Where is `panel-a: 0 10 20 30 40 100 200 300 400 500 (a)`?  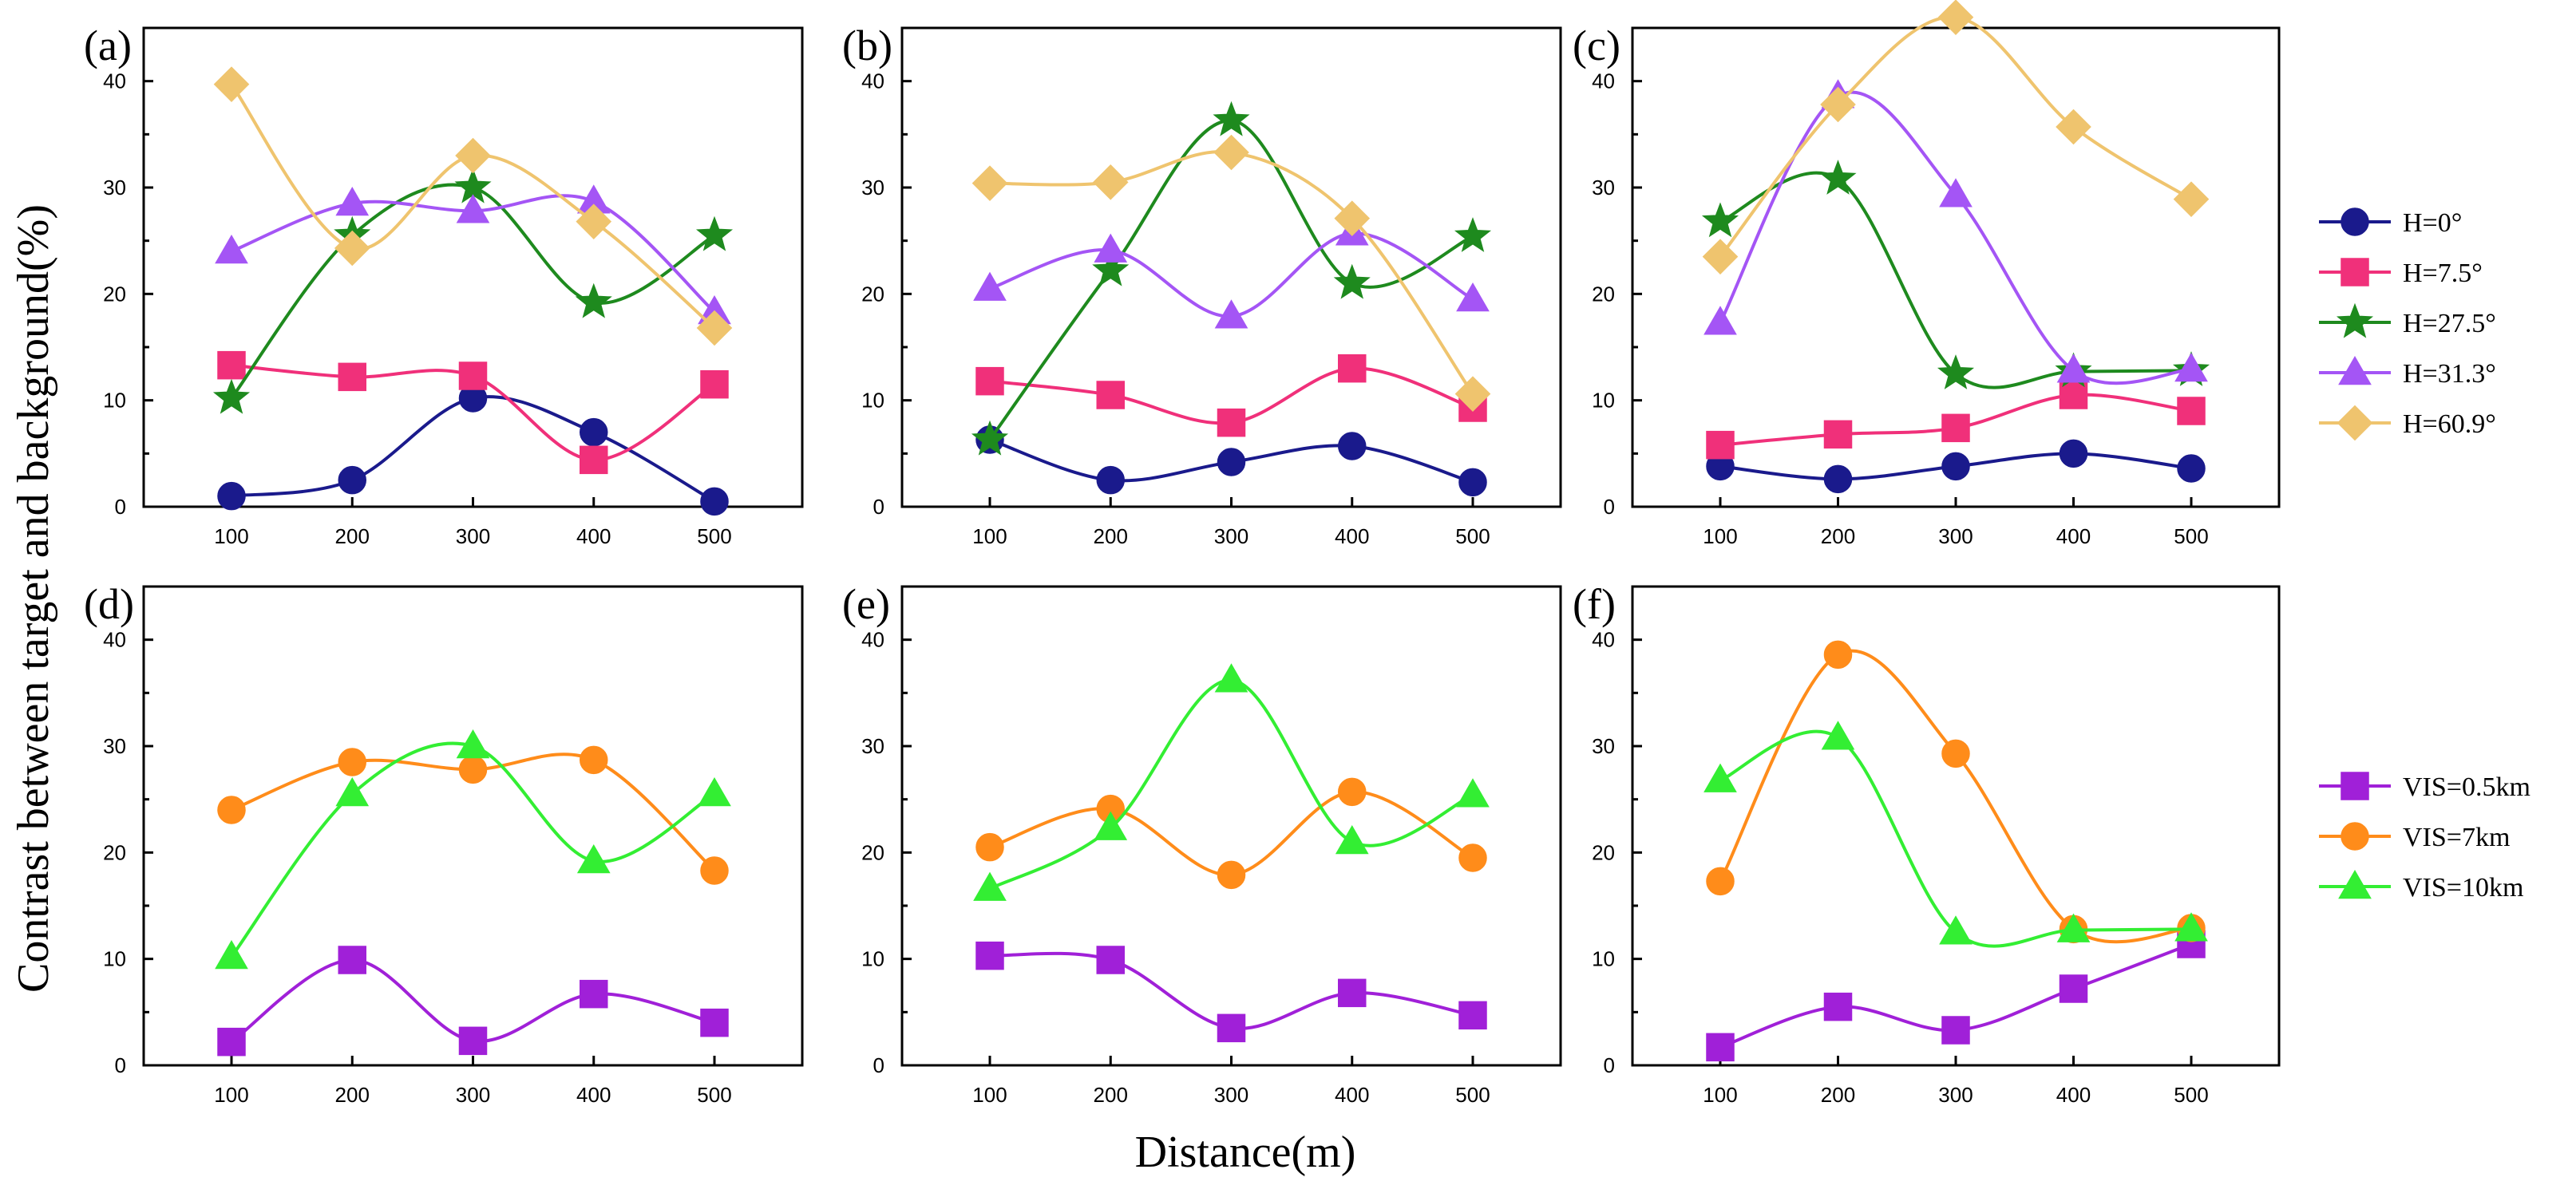 panel-a: 0 10 20 30 40 100 200 300 400 500 (a) is located at coordinates (444, 285).